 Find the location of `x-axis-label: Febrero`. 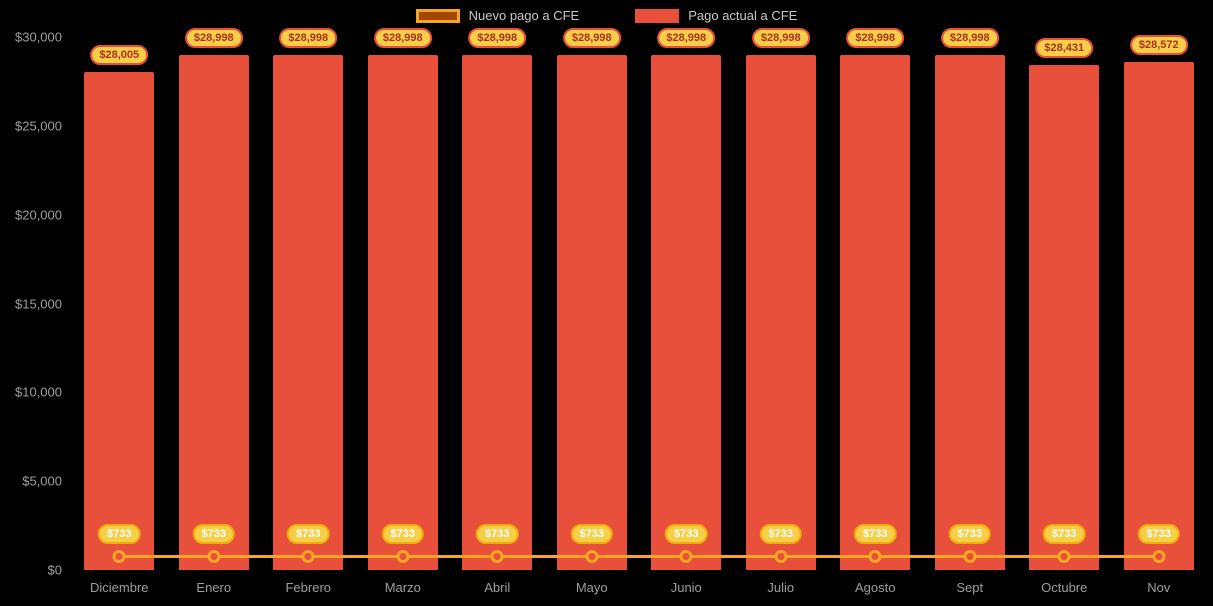

x-axis-label: Febrero is located at coordinates (308, 587).